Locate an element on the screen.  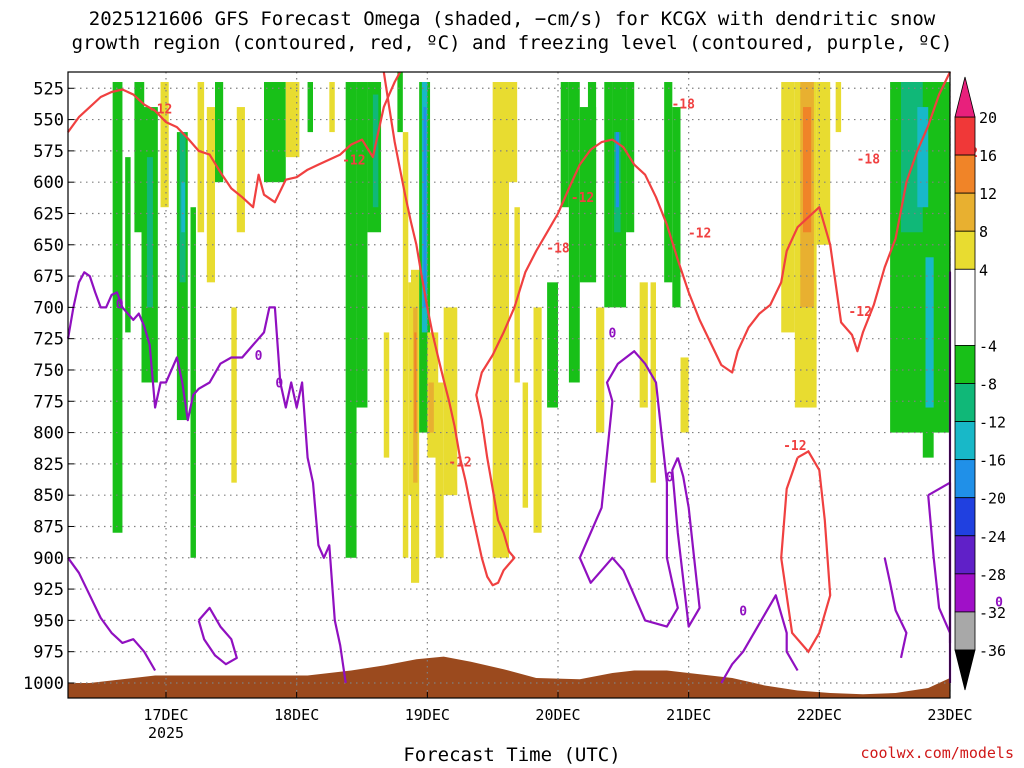
dgz-contour is located at coordinates (234, 140).